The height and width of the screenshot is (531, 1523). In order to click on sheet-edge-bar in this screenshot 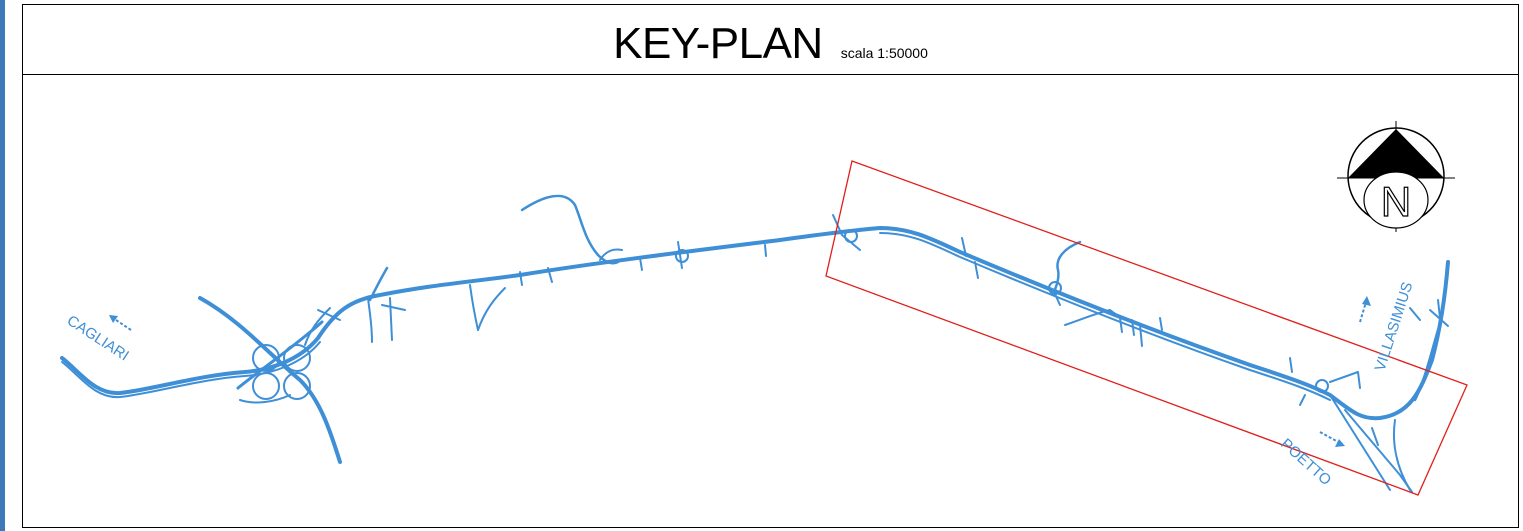, I will do `click(2, 265)`.